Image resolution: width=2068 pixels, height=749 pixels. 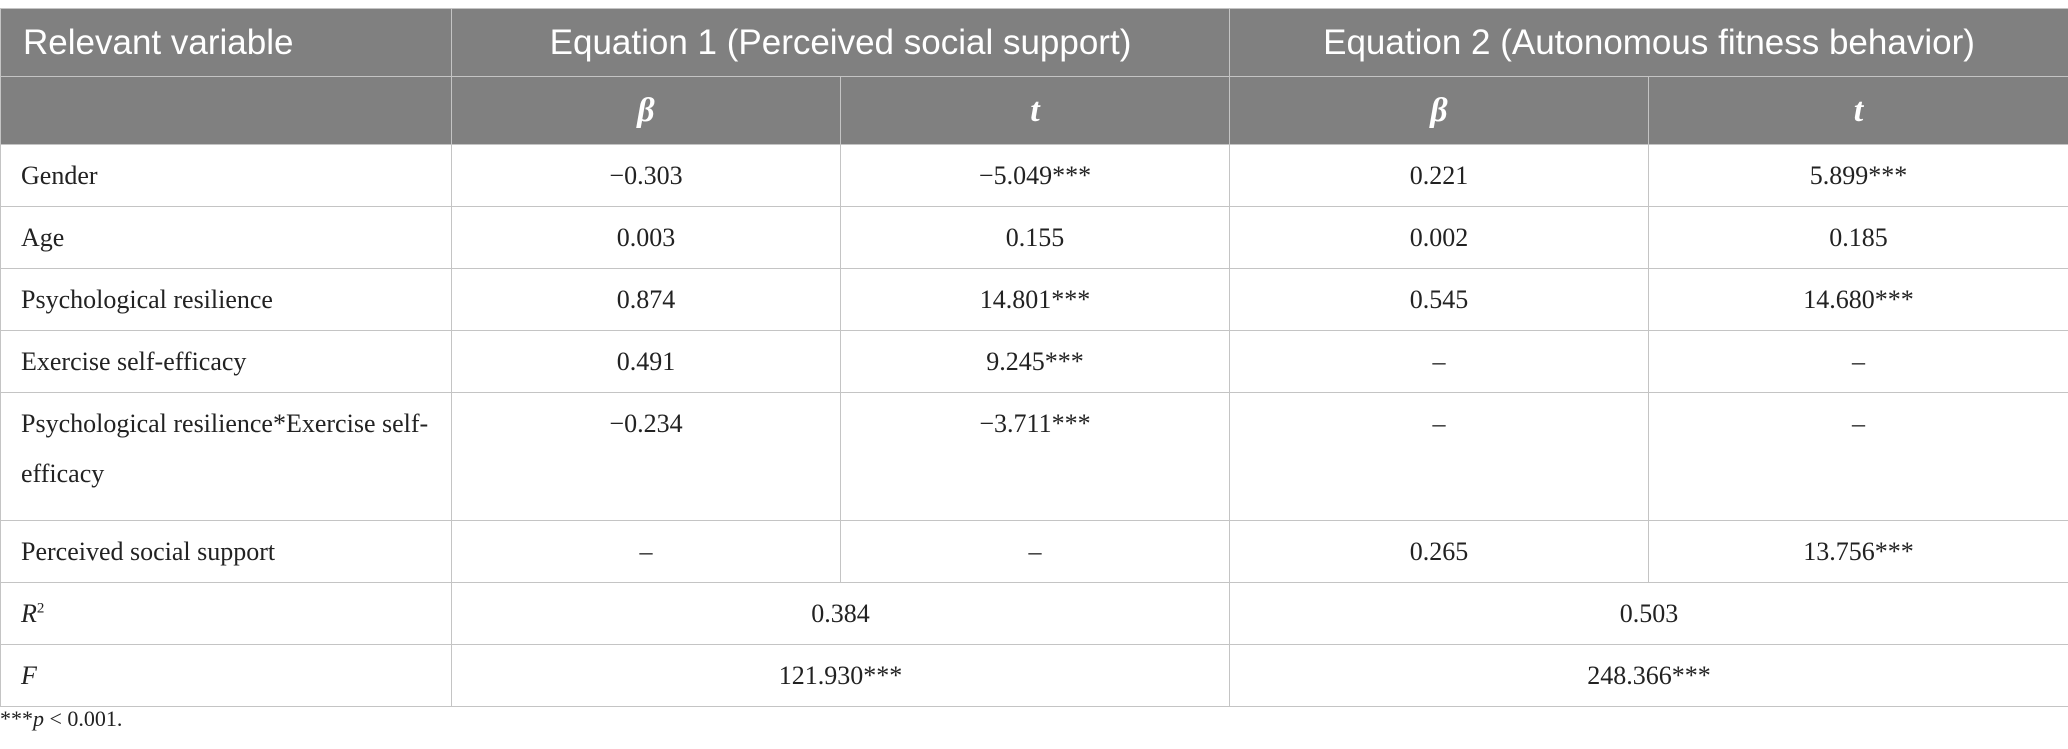 What do you see at coordinates (646, 456) in the screenshot?
I see `eq1-beta-value: −0.234` at bounding box center [646, 456].